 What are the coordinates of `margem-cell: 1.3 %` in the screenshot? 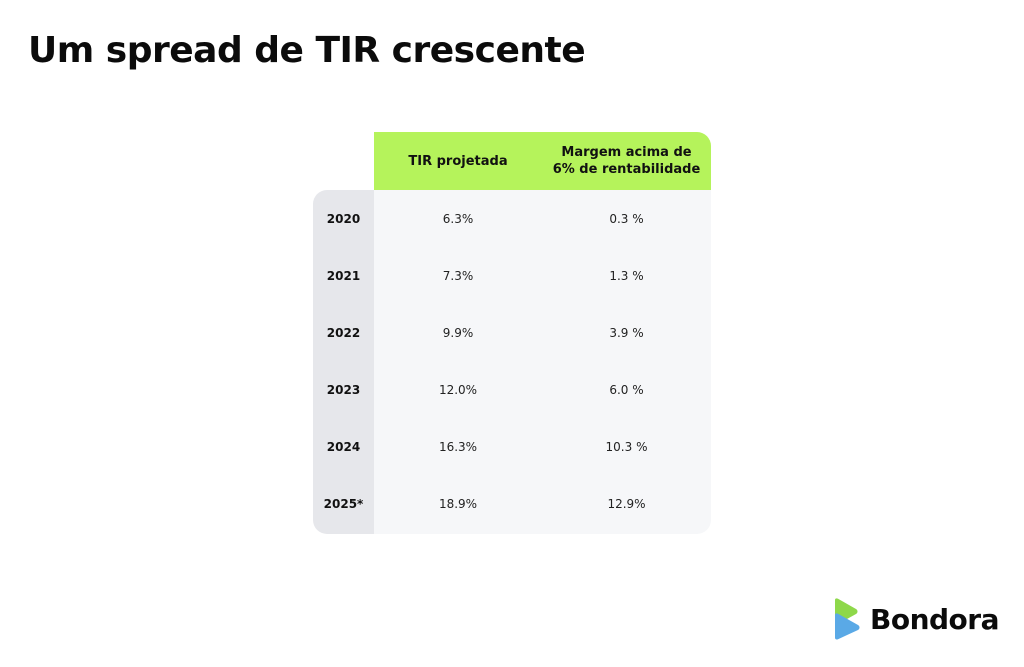 It's located at (626, 275).